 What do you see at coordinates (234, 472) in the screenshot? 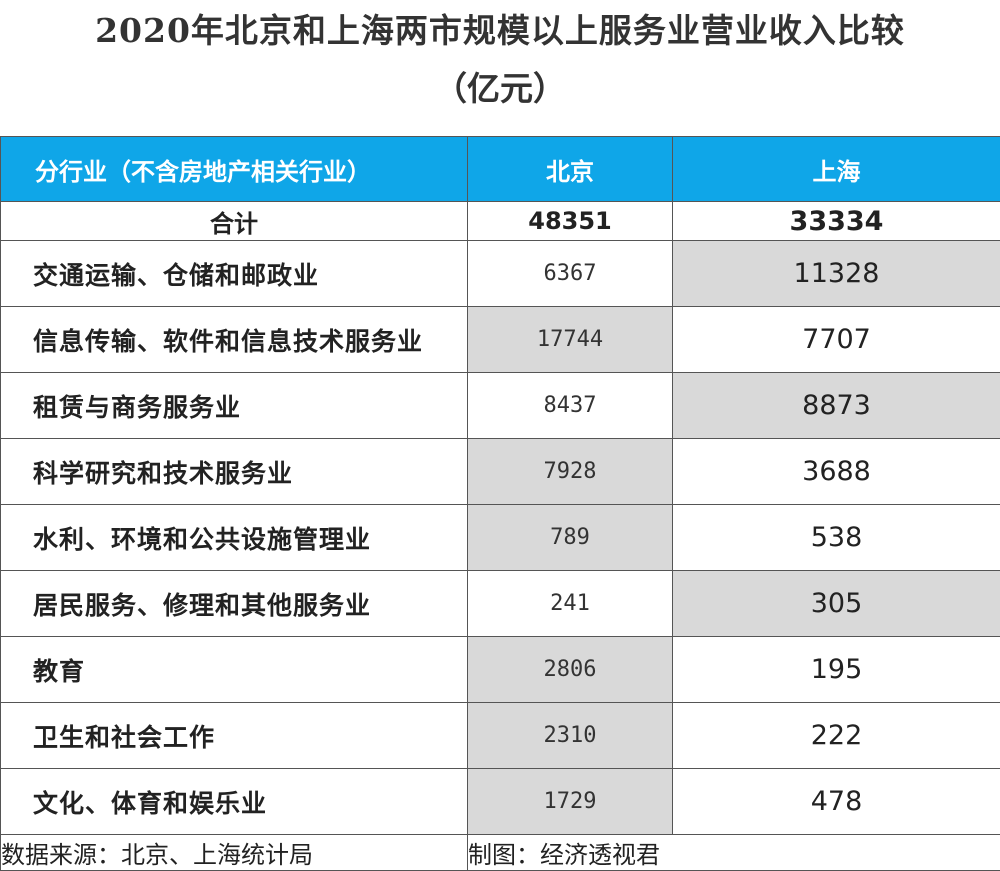
I see `row-label: 科学研究和技术服务业` at bounding box center [234, 472].